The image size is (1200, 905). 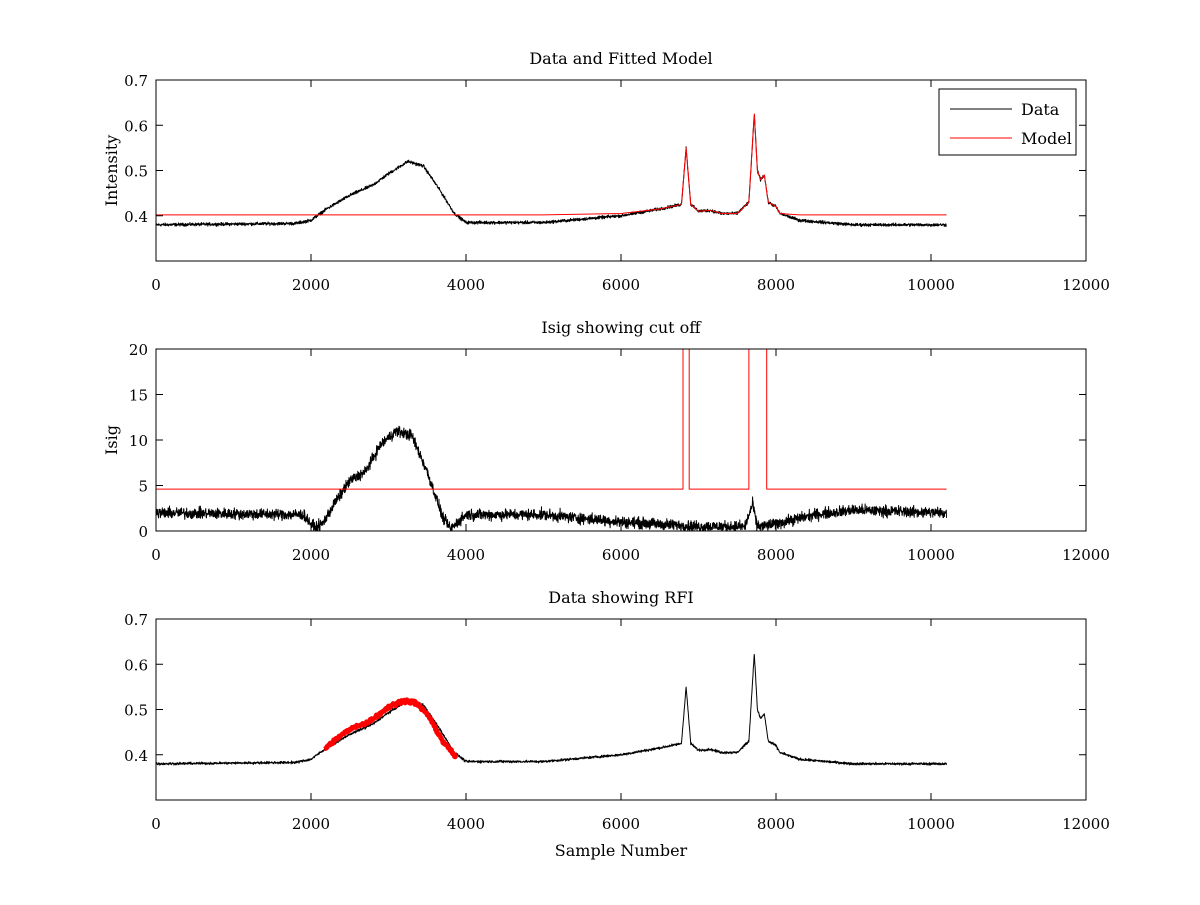 I want to click on y-tick-label: 0, so click(x=143, y=532).